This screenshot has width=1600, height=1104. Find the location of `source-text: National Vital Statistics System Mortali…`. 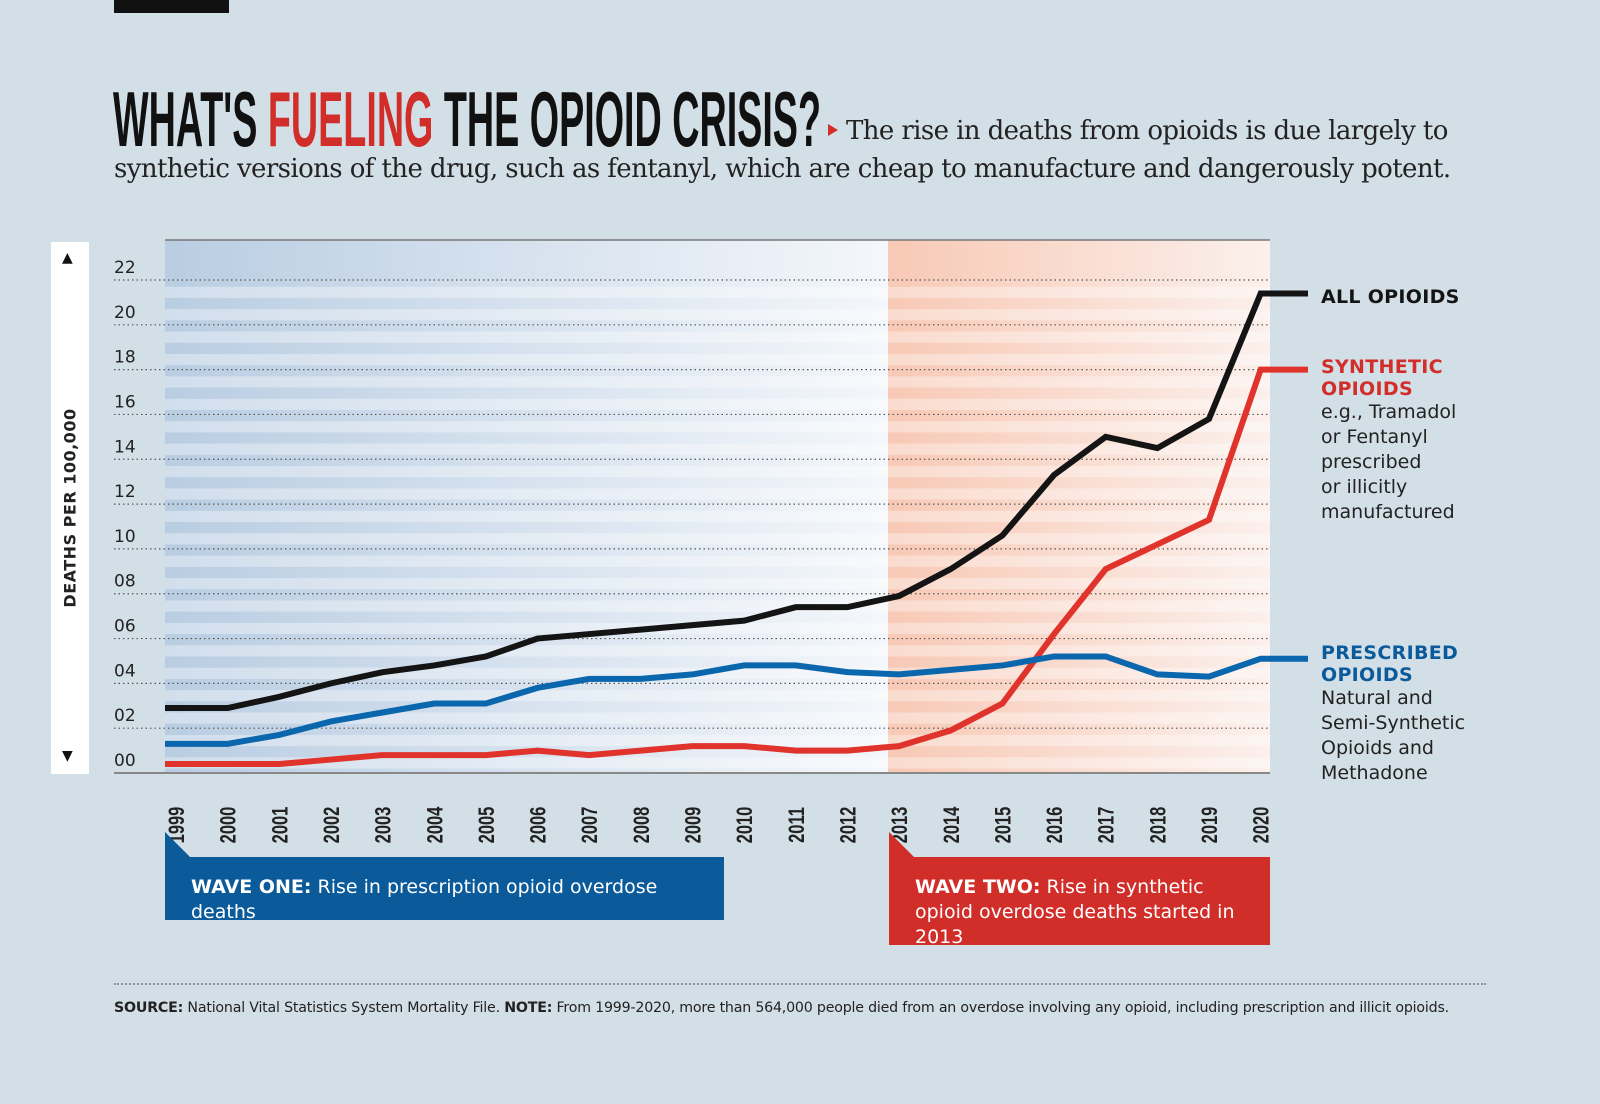

source-text: National Vital Statistics System Mortali… is located at coordinates (344, 1008).